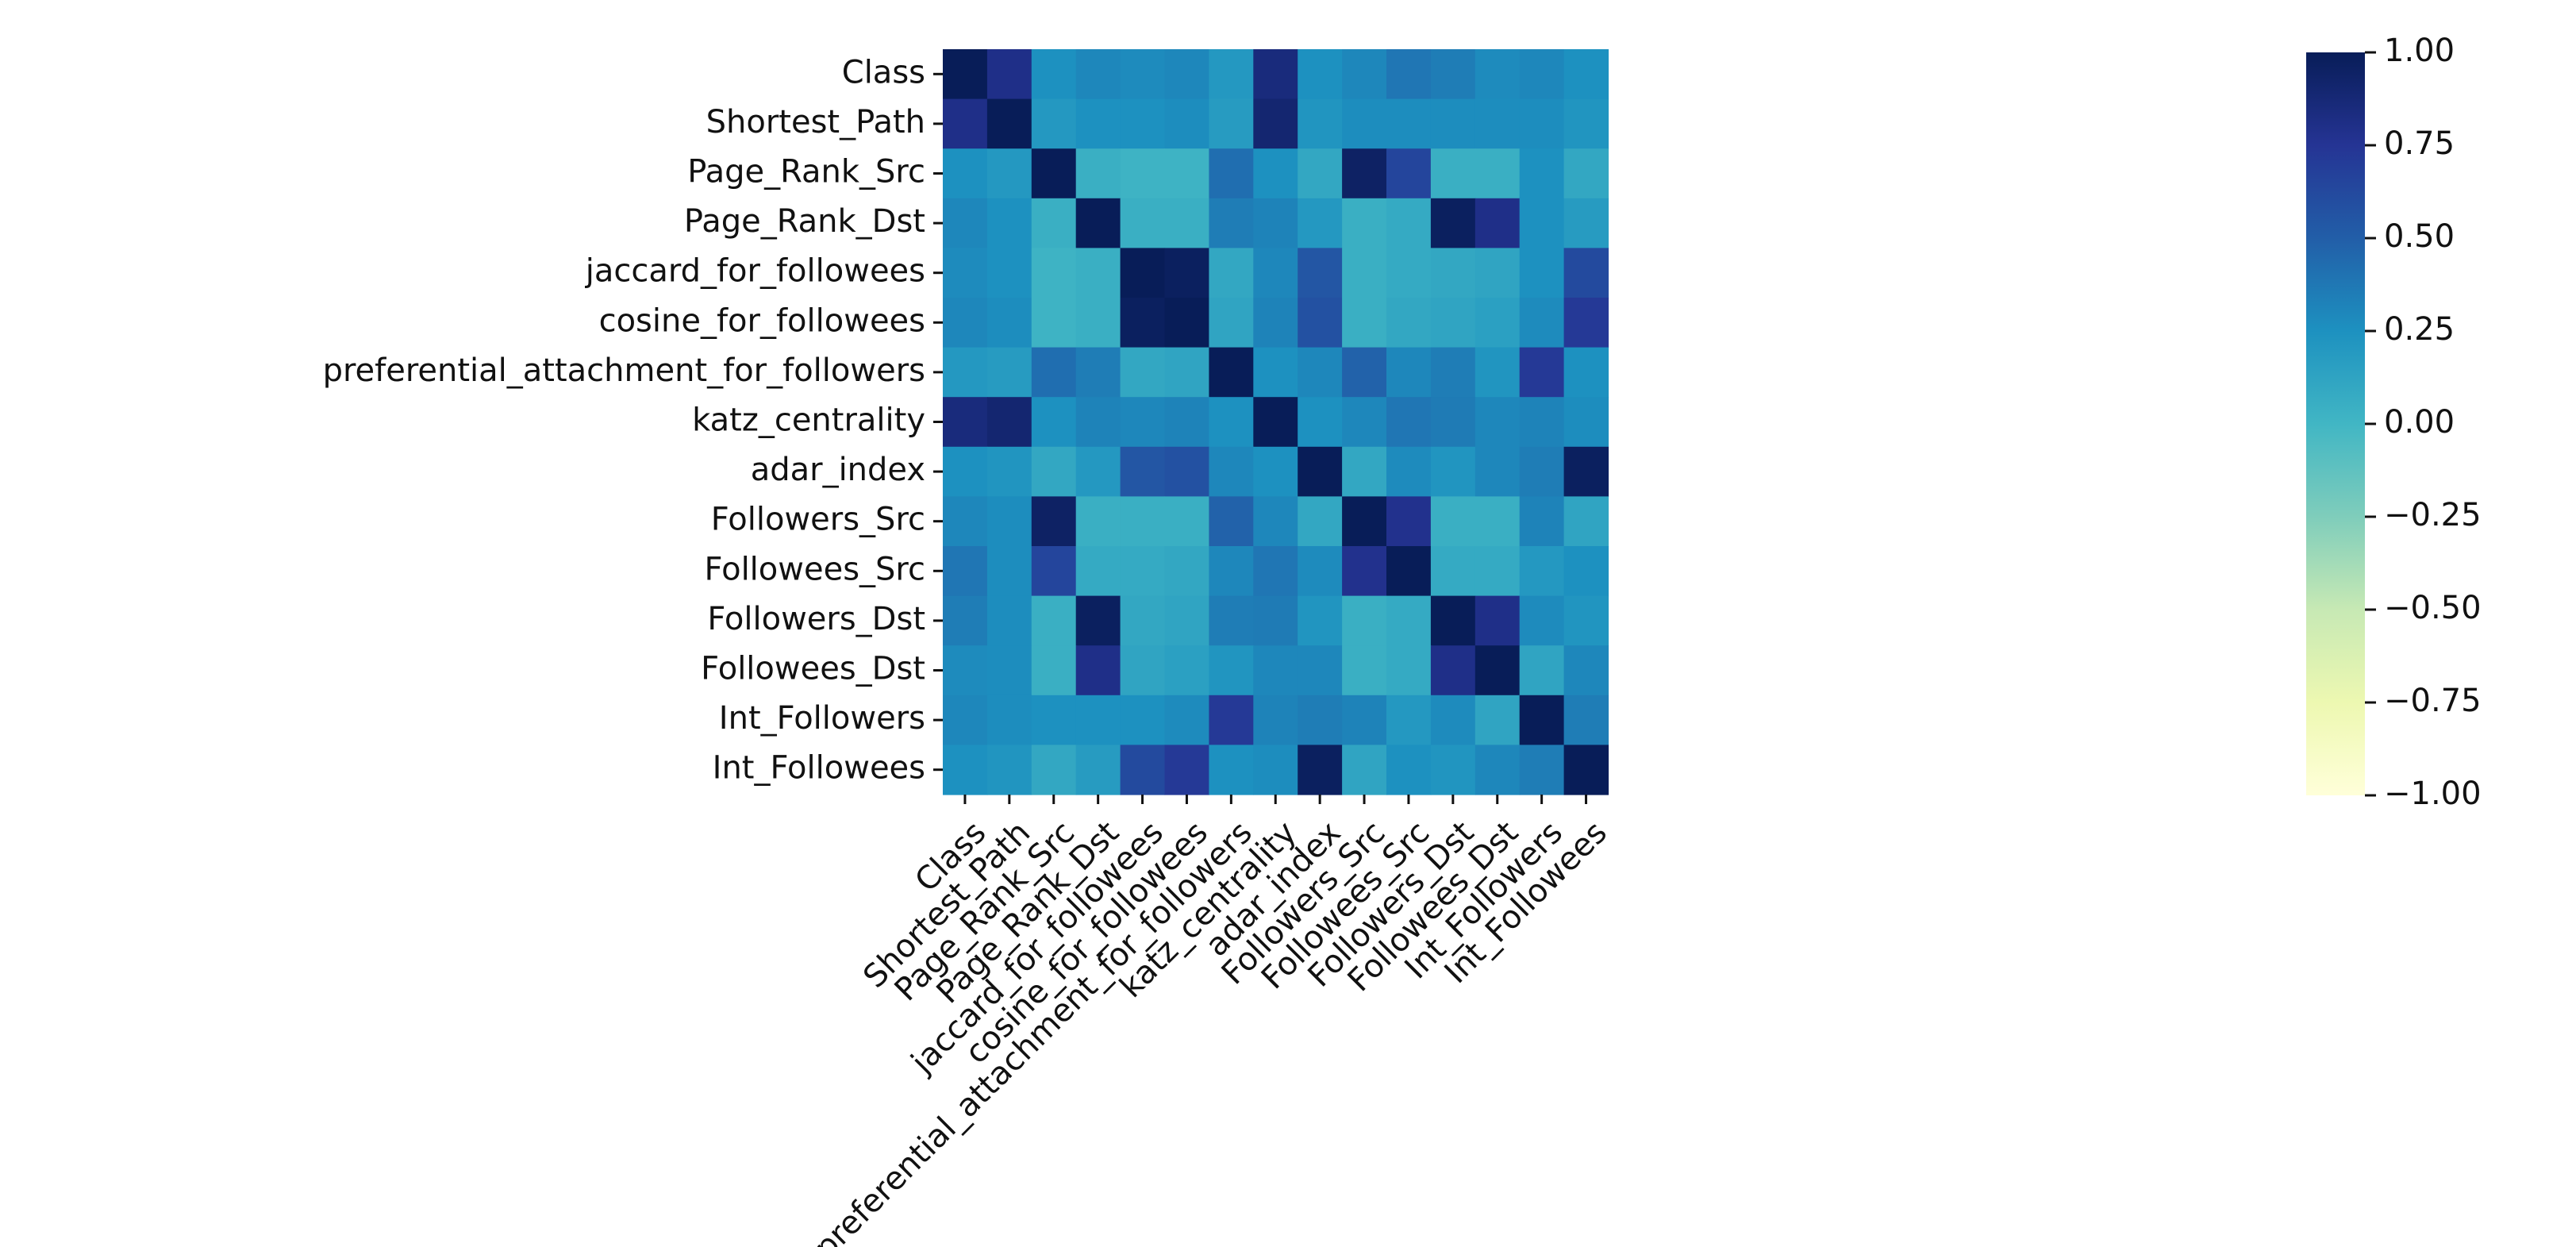 This screenshot has width=2576, height=1247. What do you see at coordinates (2423, 422) in the screenshot?
I see `colorbar-ticks: 1.00 0.75 0.50 0.25 0.00 −0.25 −0.50 −0.75 −1.00` at bounding box center [2423, 422].